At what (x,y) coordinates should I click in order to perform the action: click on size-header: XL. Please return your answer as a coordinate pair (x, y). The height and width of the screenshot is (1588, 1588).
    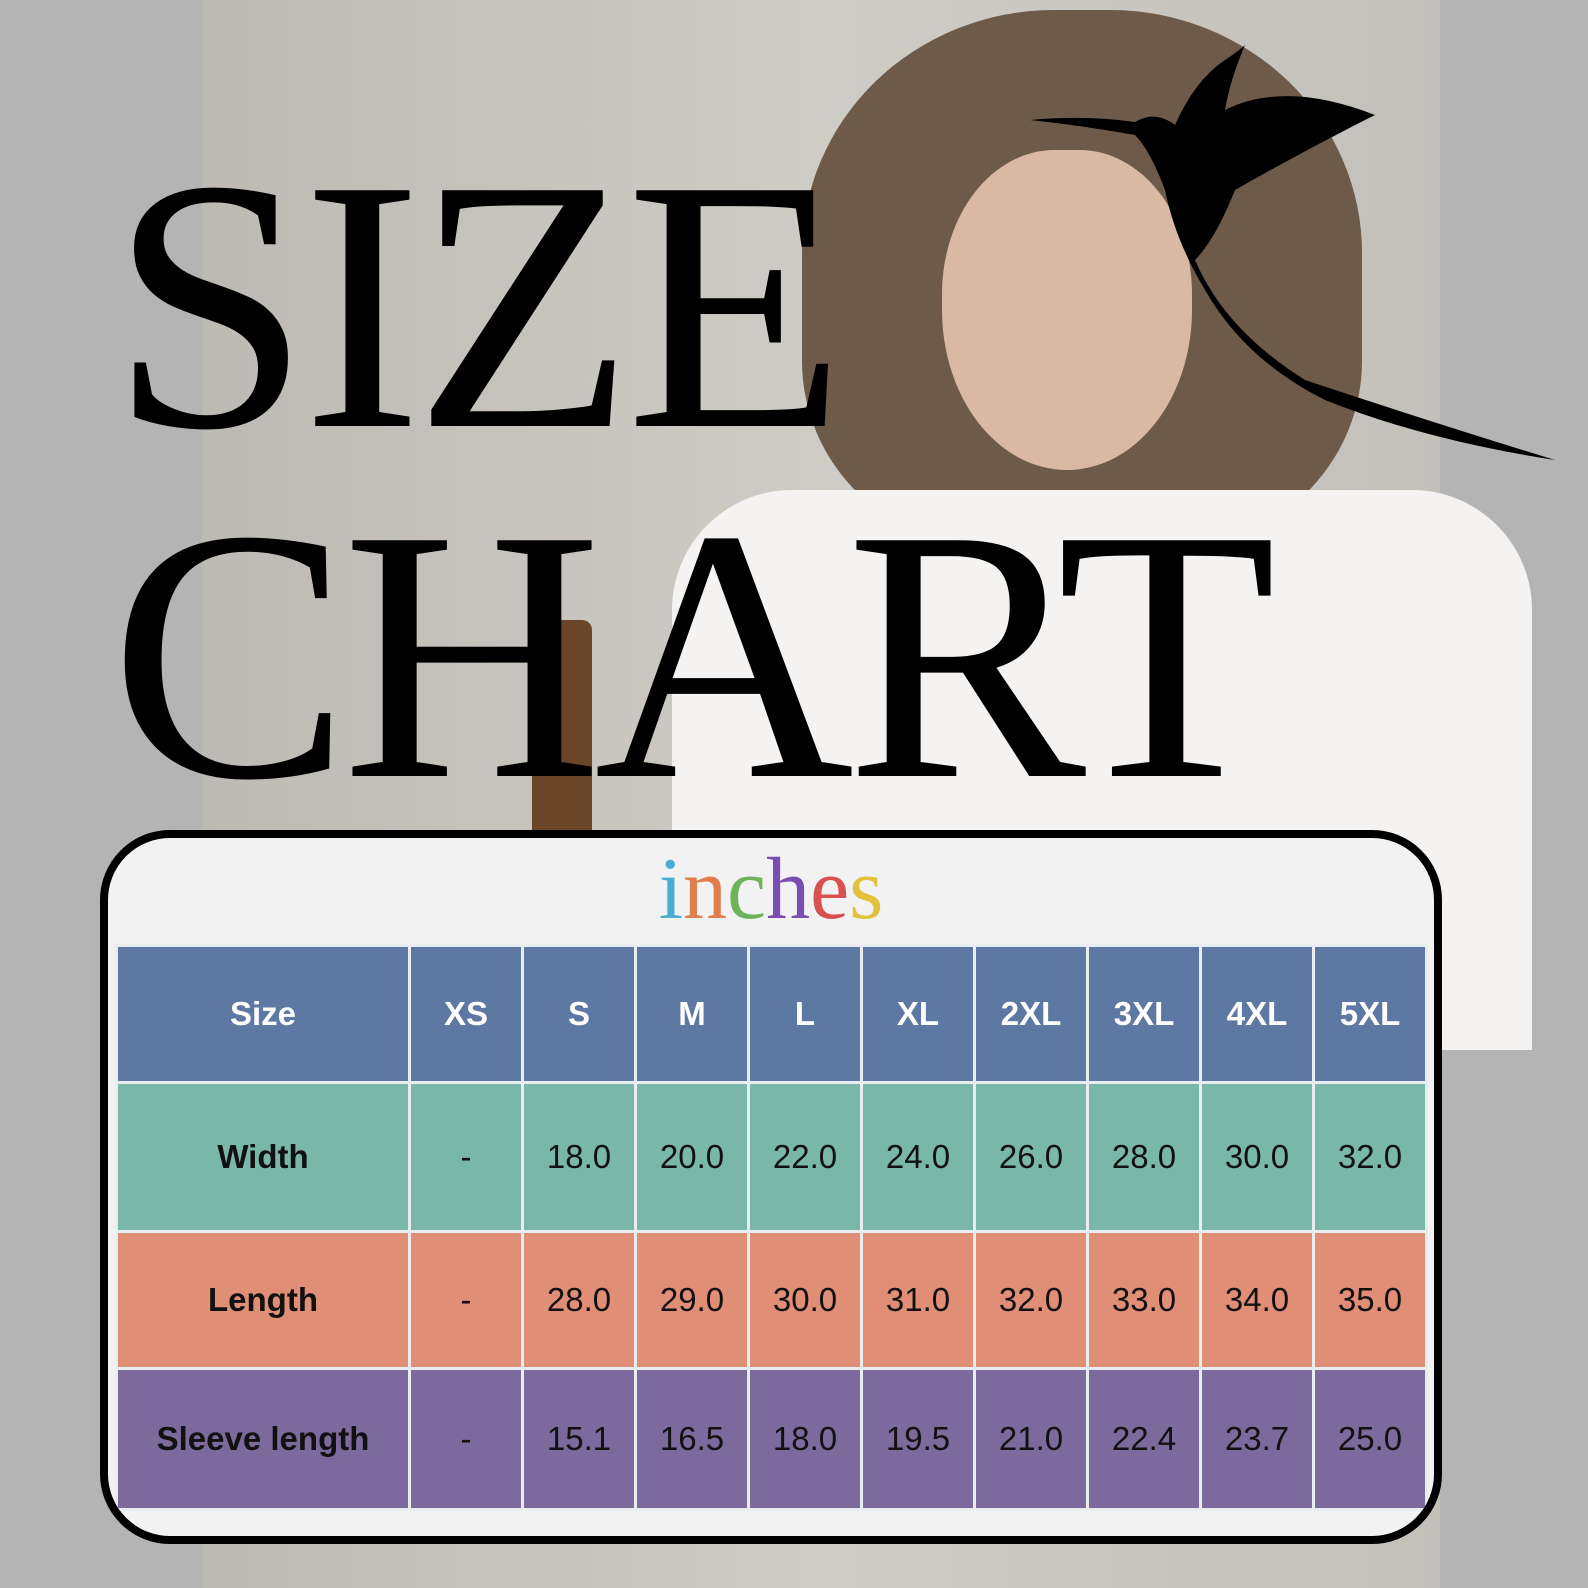
    Looking at the image, I should click on (918, 1014).